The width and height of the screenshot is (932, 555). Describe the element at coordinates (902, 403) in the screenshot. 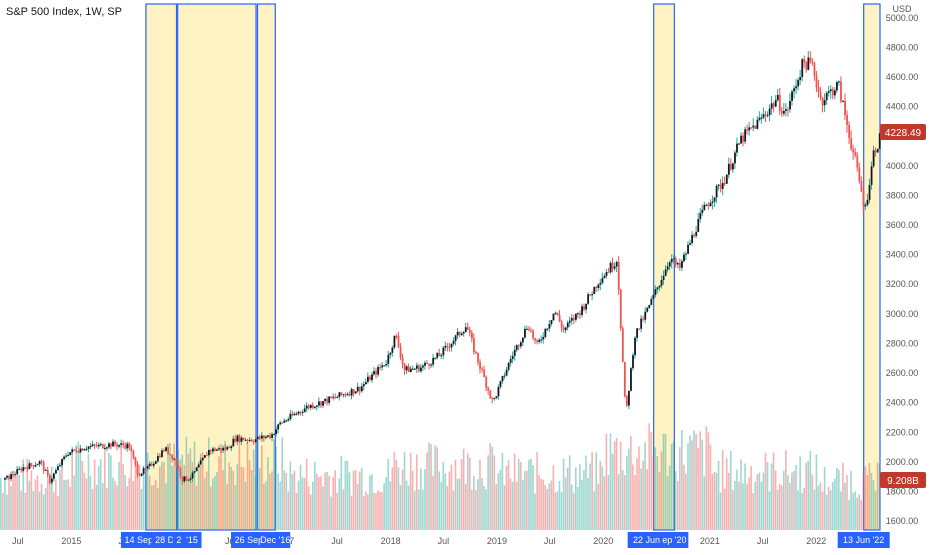

I see `price-tick-label: 2400.00` at that location.